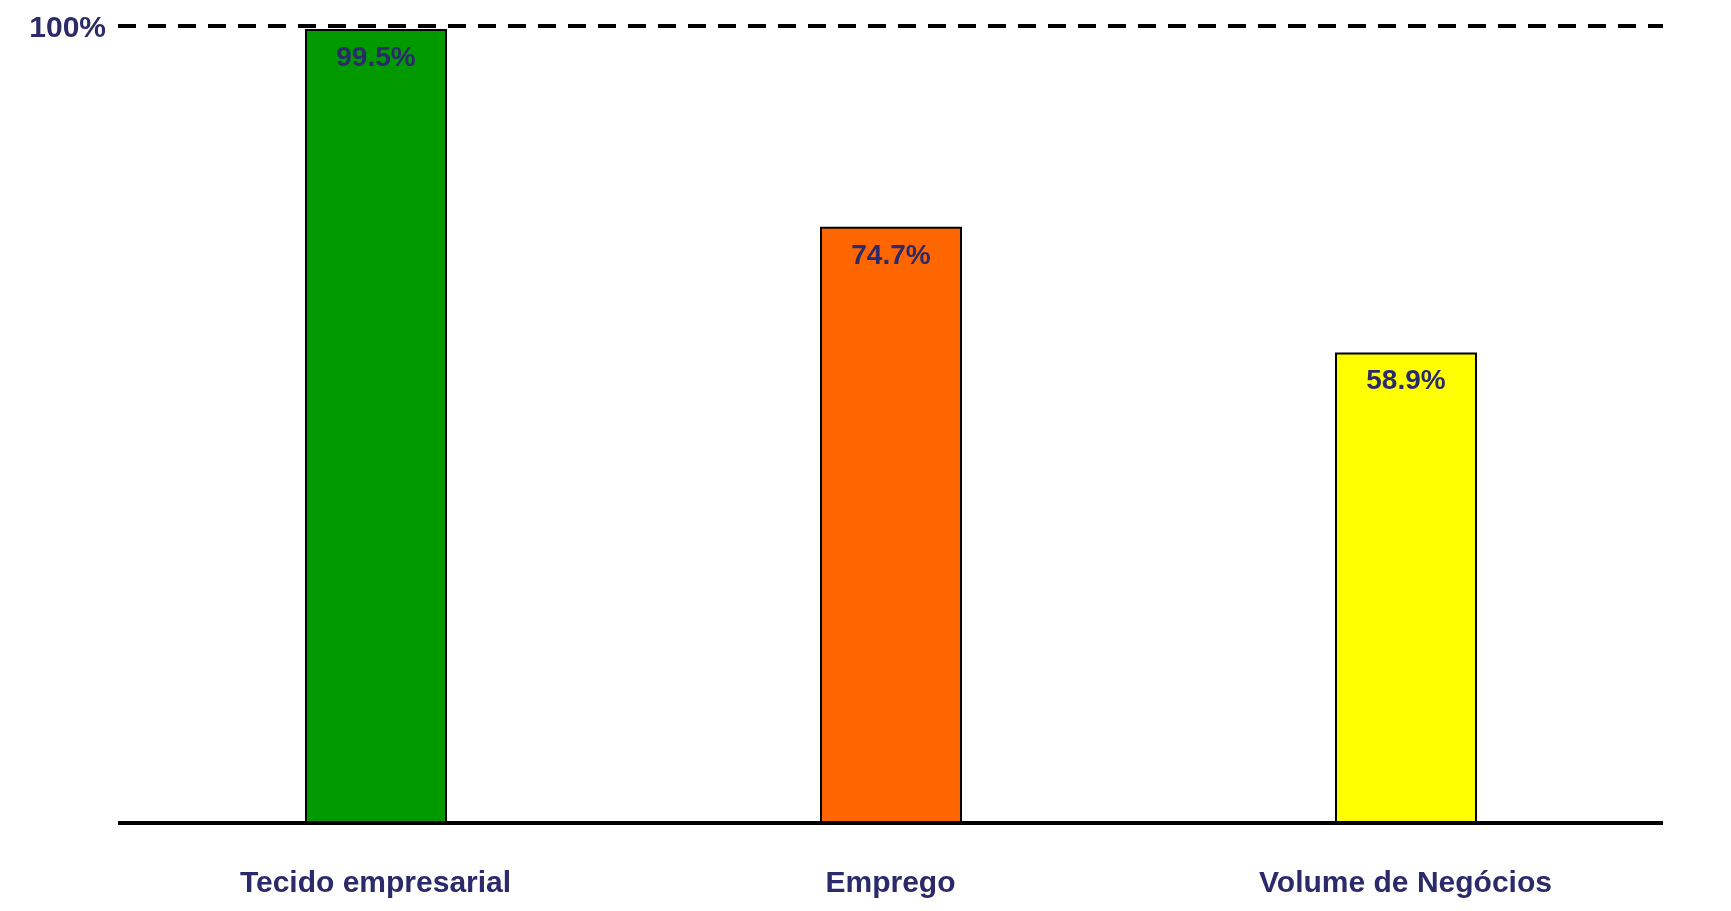 Image resolution: width=1731 pixels, height=911 pixels. I want to click on data-label: 58.9%, so click(1406, 380).